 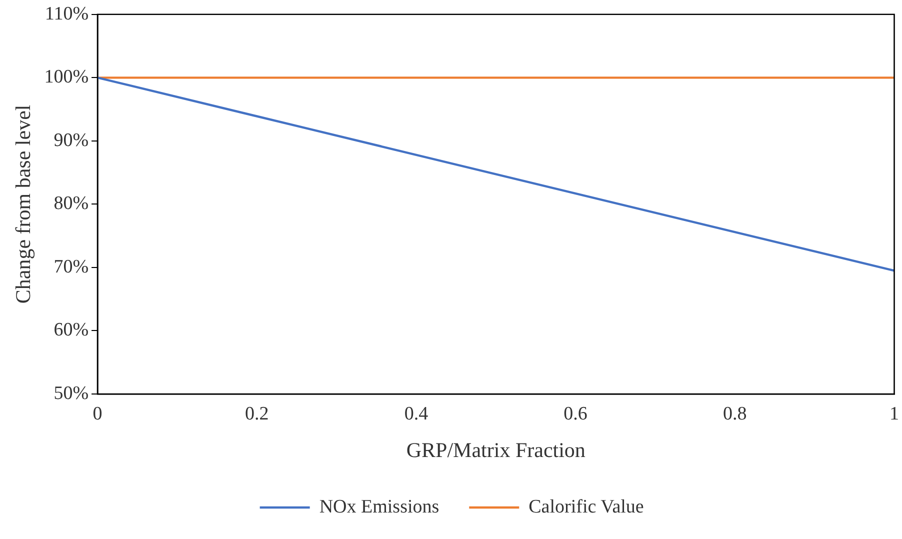 What do you see at coordinates (71, 393) in the screenshot?
I see `y-tick-label: 50%` at bounding box center [71, 393].